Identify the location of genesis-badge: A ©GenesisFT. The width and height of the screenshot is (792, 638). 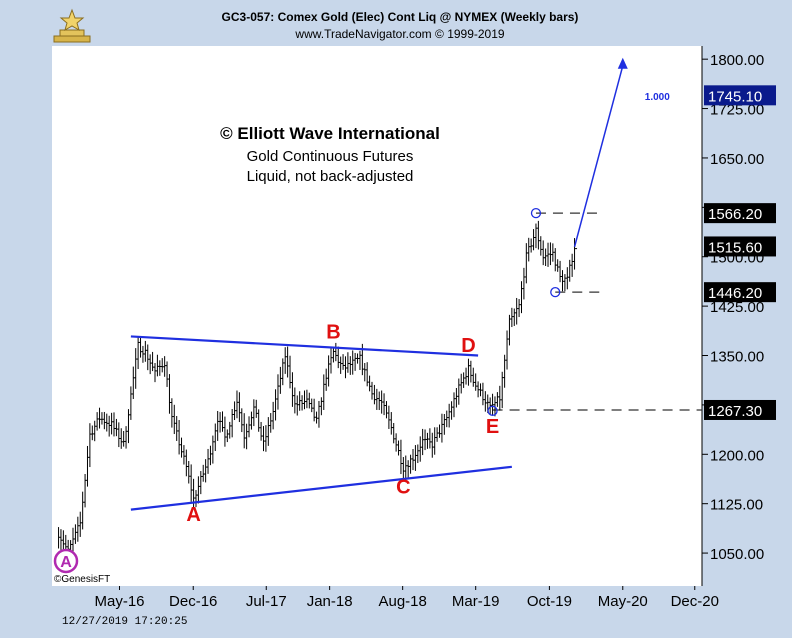
(81, 566).